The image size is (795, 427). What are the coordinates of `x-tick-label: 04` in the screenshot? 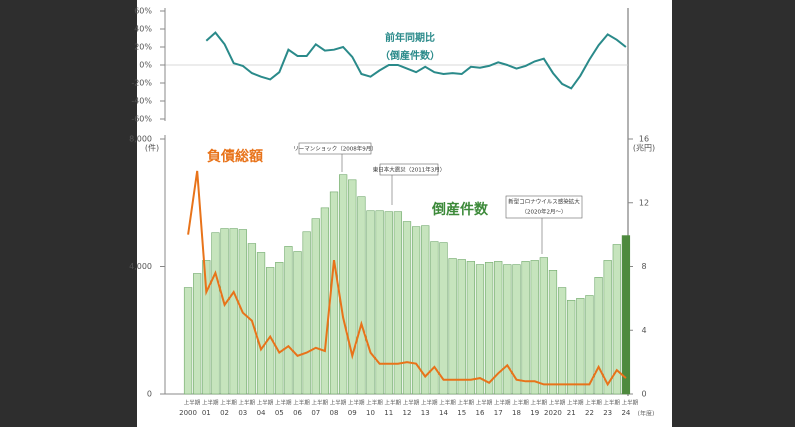 It's located at (261, 413).